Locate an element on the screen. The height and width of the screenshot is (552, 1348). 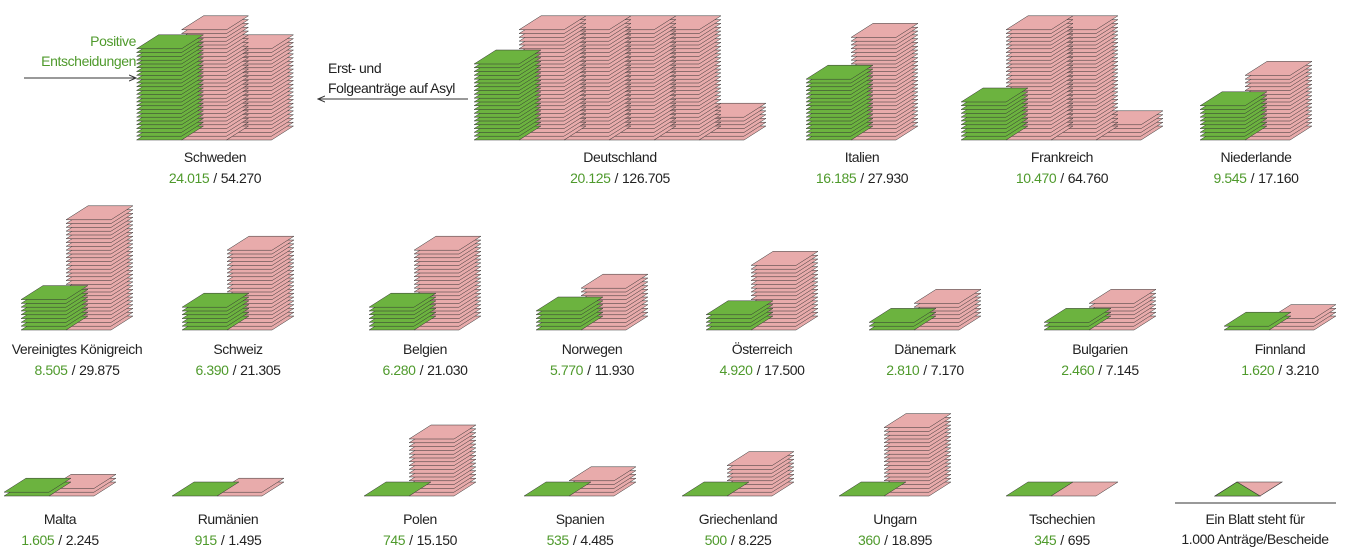
figures: 10.470/64.760 is located at coordinates (1062, 178).